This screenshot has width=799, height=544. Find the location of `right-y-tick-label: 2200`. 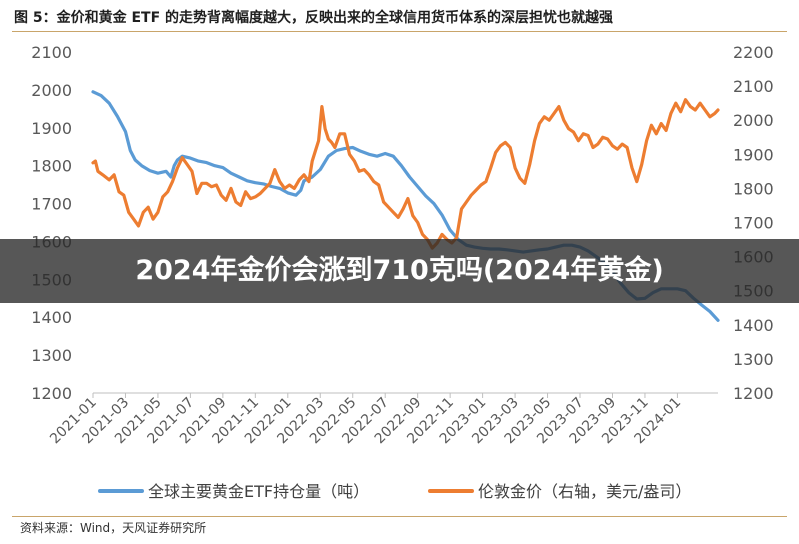

right-y-tick-label: 2200 is located at coordinates (753, 52).